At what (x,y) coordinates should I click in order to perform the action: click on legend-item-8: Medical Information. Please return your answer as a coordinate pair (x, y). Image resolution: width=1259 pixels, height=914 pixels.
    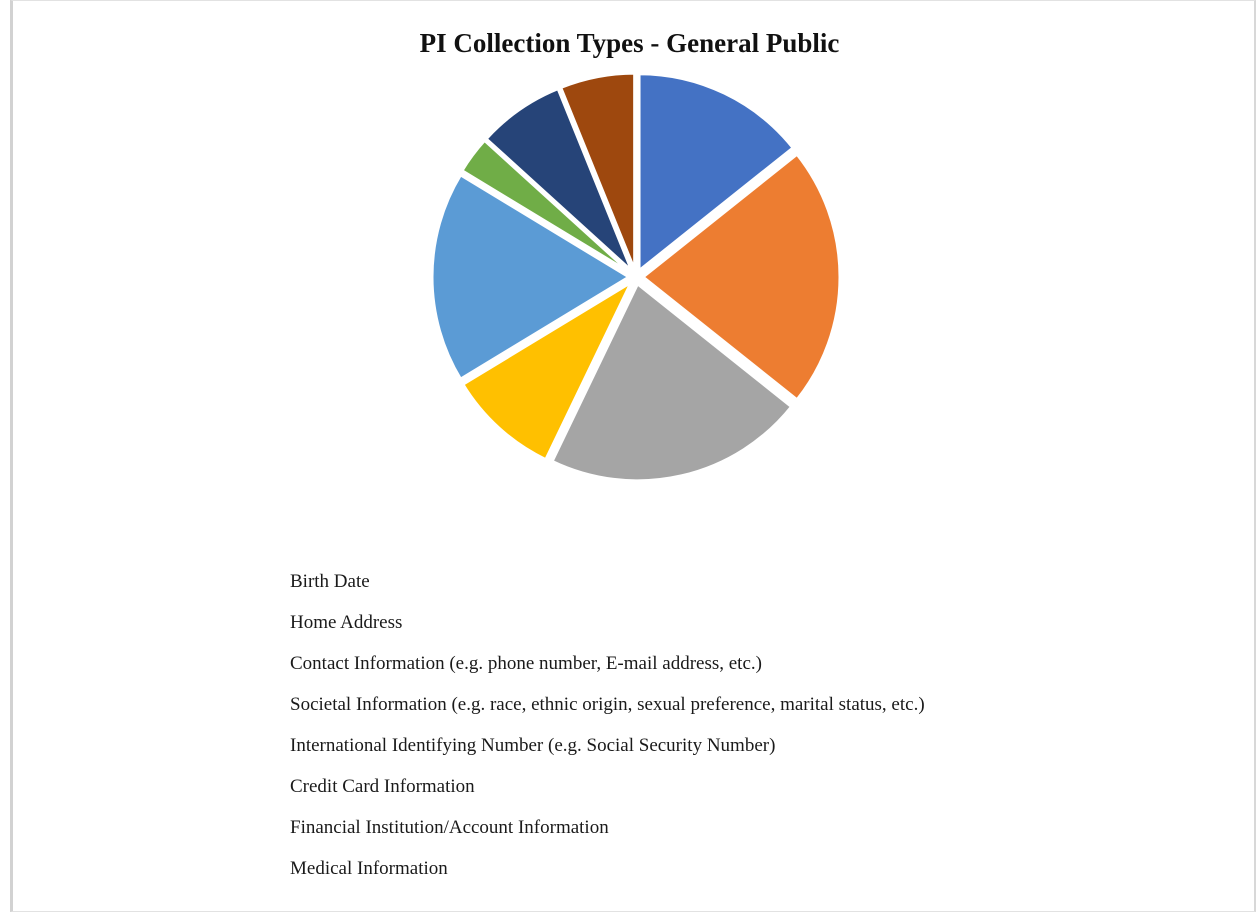
    Looking at the image, I should click on (369, 868).